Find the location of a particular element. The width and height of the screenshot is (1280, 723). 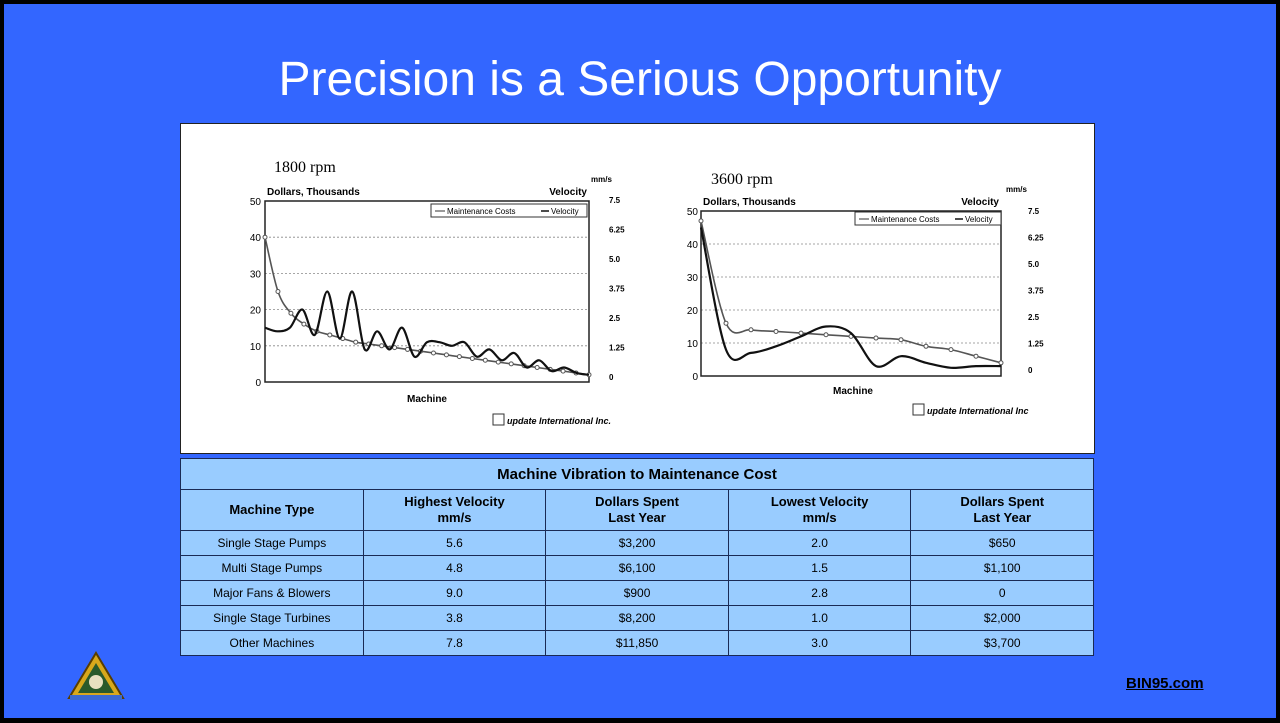

header-highest-velocity: Highest Velocity mm/s is located at coordinates (454, 510).